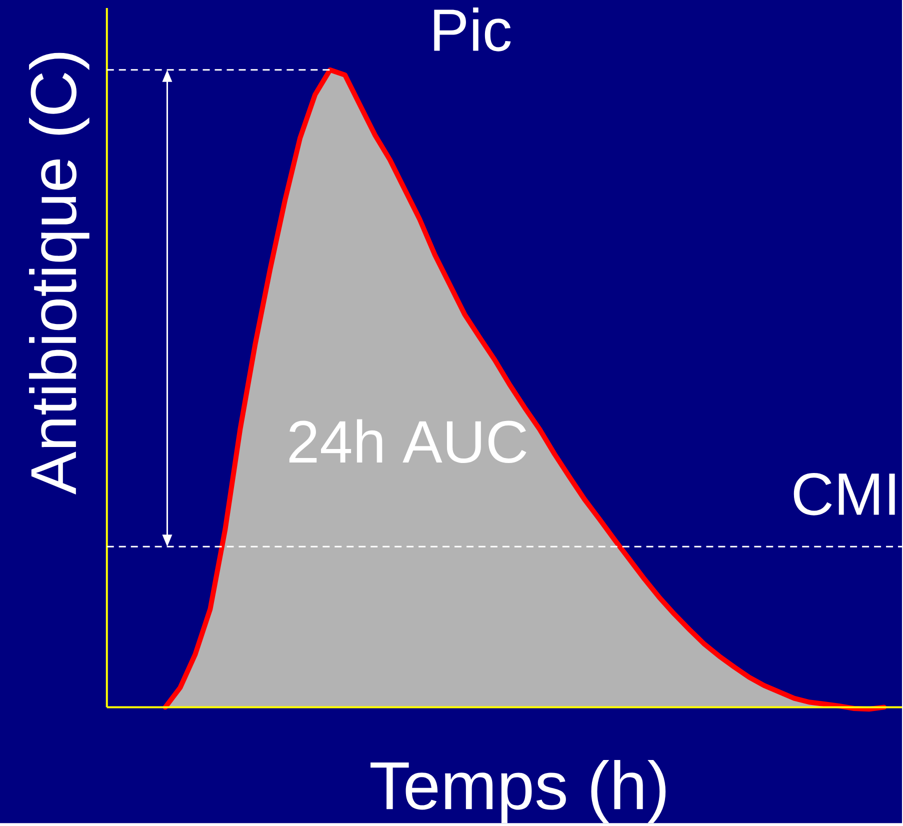  Describe the element at coordinates (518, 791) in the screenshot. I see `x-axis-title: Temps (h)` at that location.